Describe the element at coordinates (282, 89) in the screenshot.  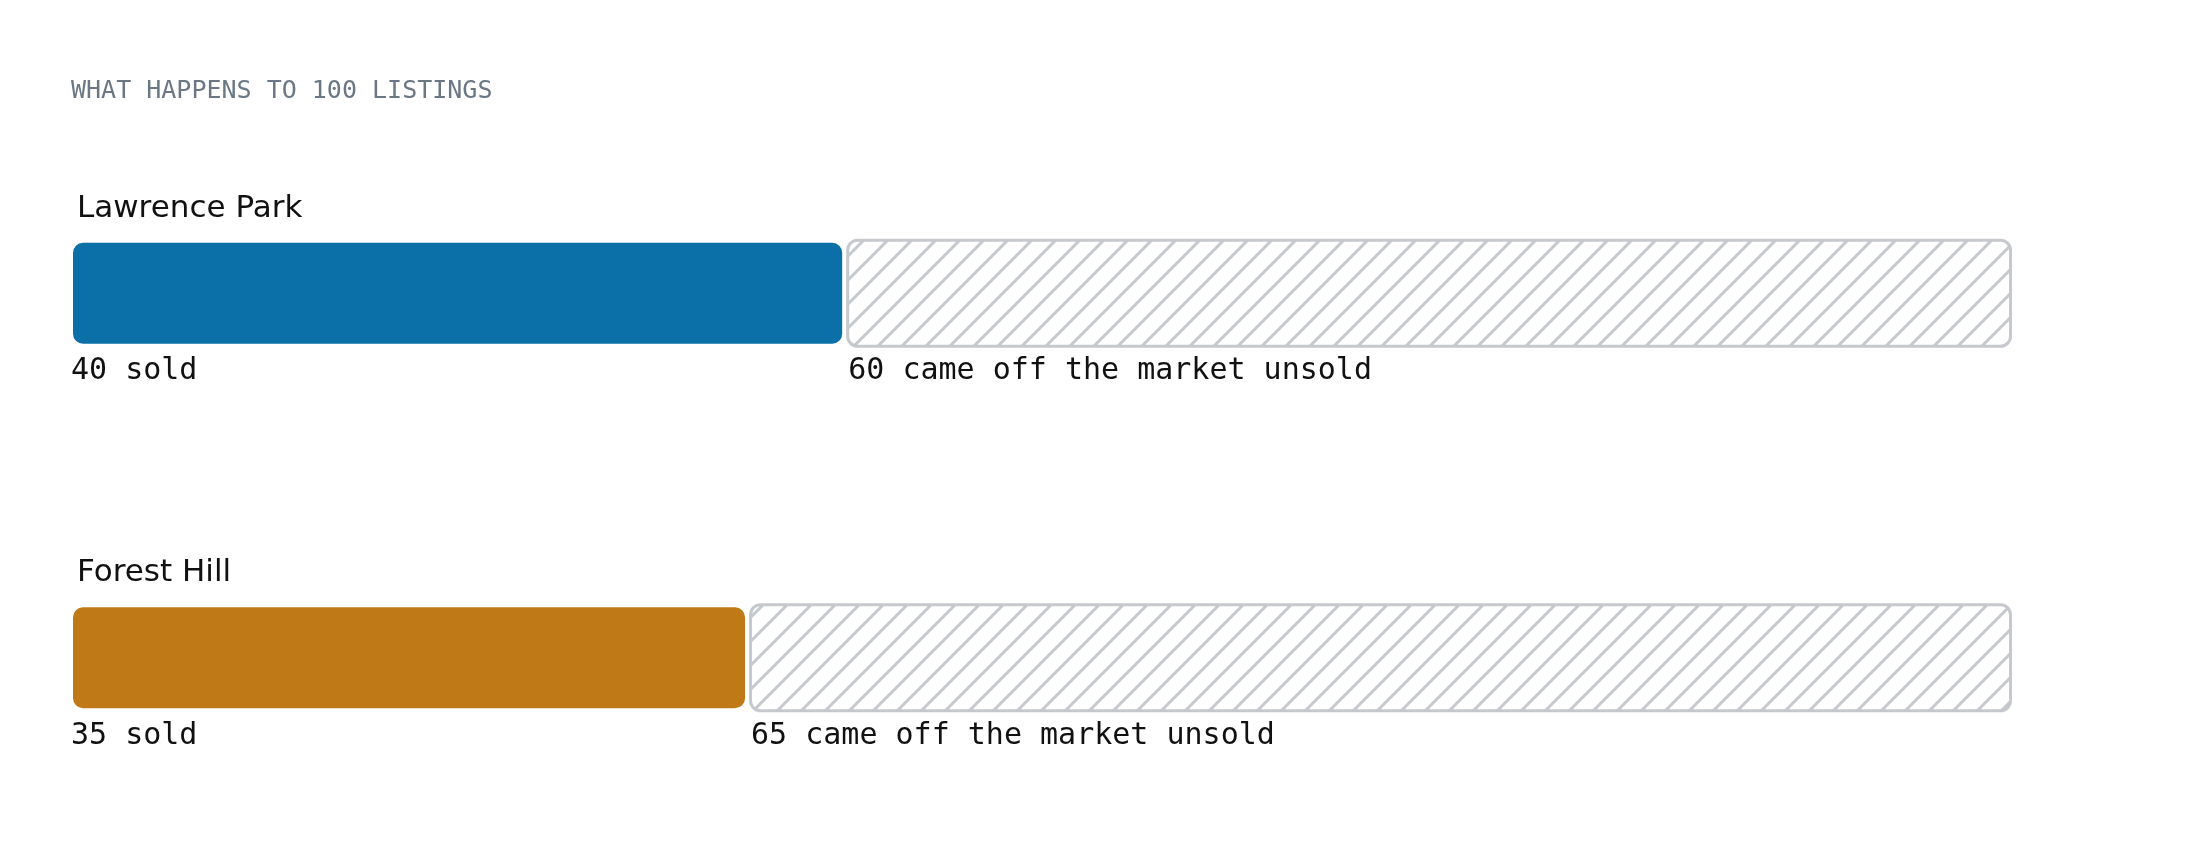
I see `text: WHAT HAPPENS TO 100 LISTINGS` at that location.